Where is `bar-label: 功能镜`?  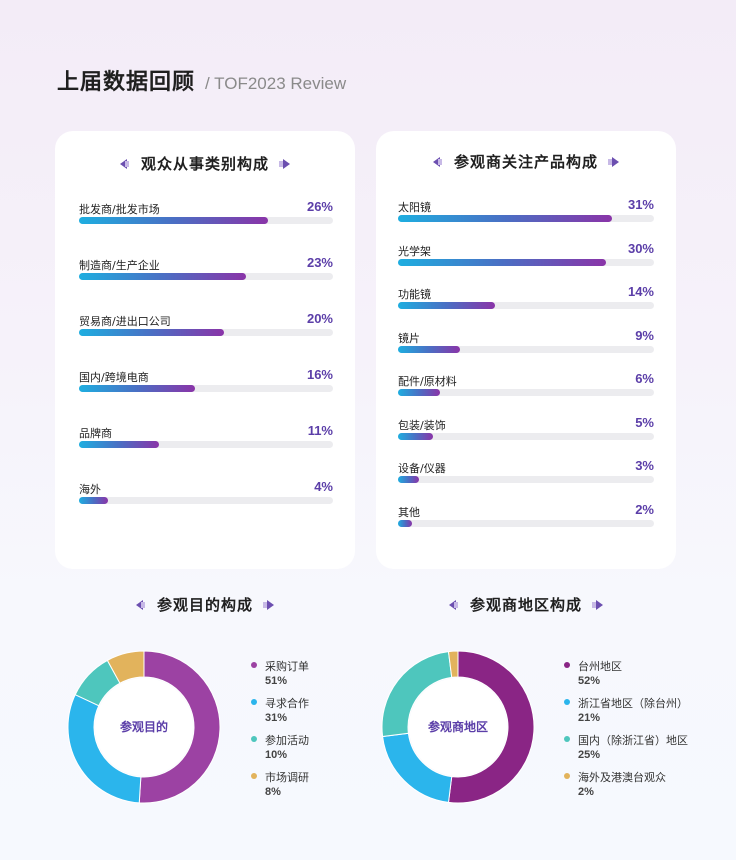
bar-label: 功能镜 is located at coordinates (414, 294).